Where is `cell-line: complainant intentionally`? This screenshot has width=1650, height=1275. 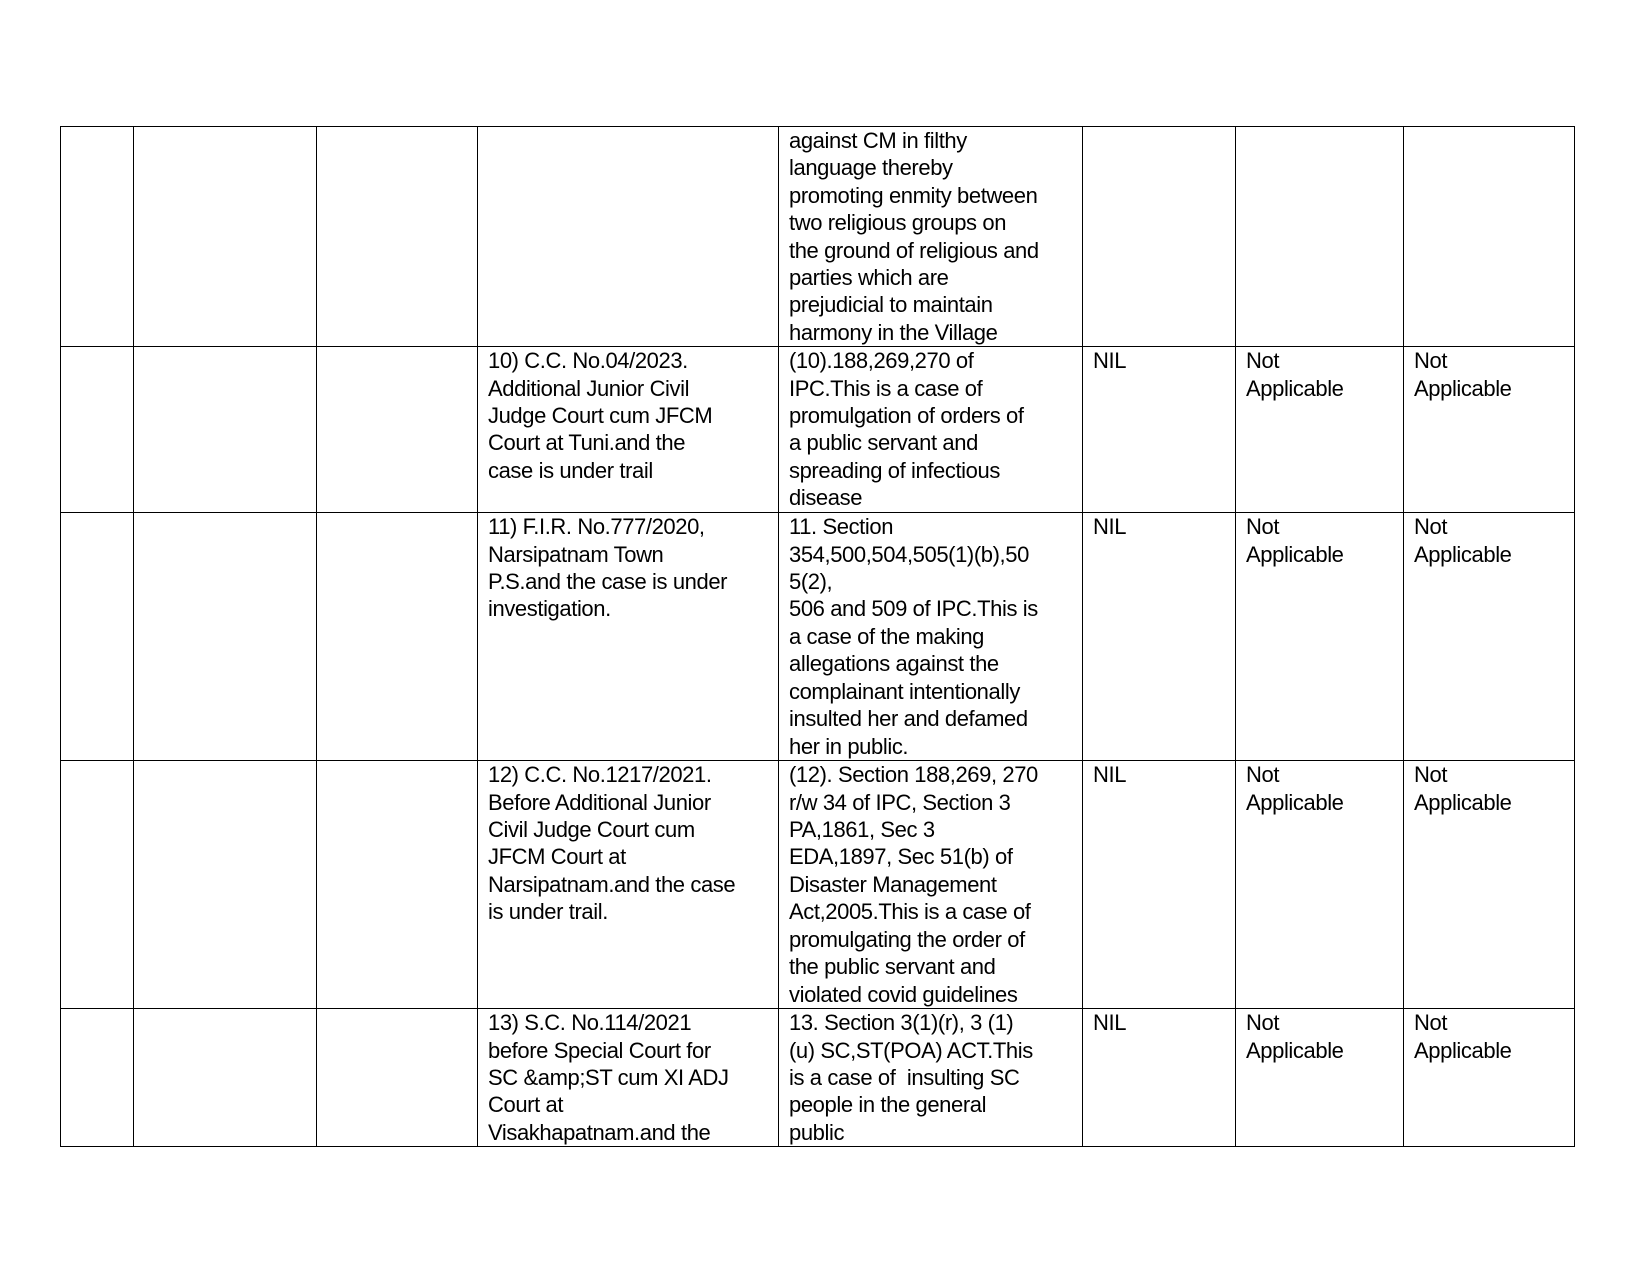
cell-line: complainant intentionally is located at coordinates (904, 691).